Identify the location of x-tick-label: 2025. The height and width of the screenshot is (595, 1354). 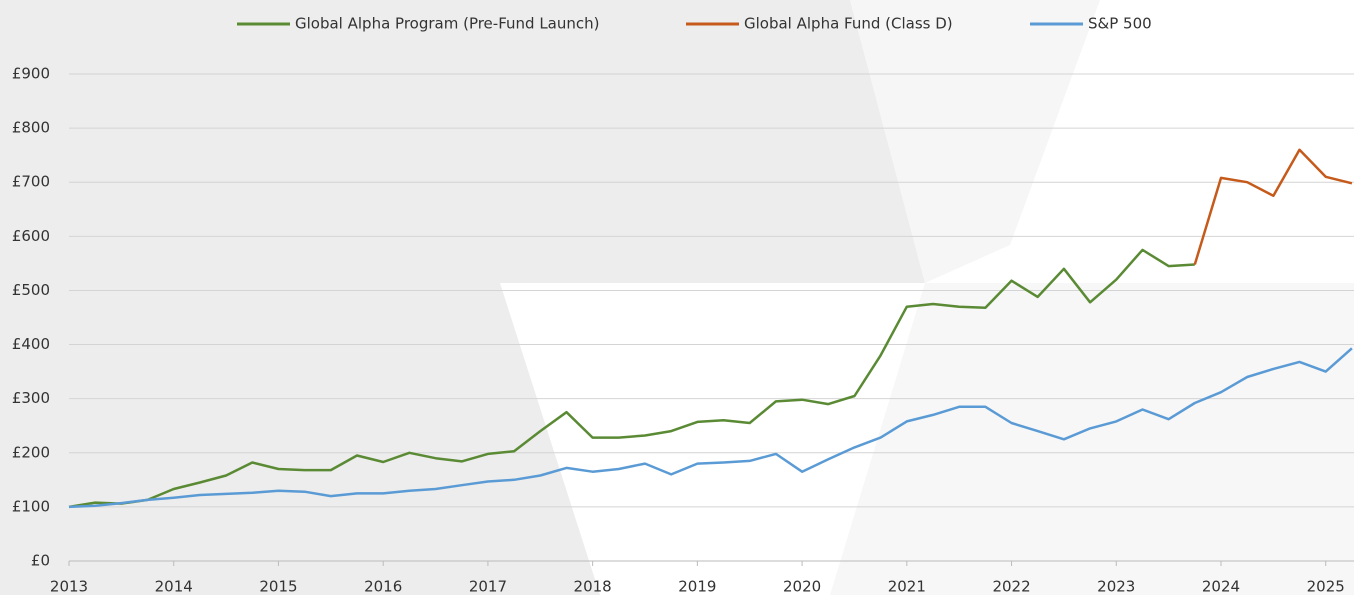
(1326, 586).